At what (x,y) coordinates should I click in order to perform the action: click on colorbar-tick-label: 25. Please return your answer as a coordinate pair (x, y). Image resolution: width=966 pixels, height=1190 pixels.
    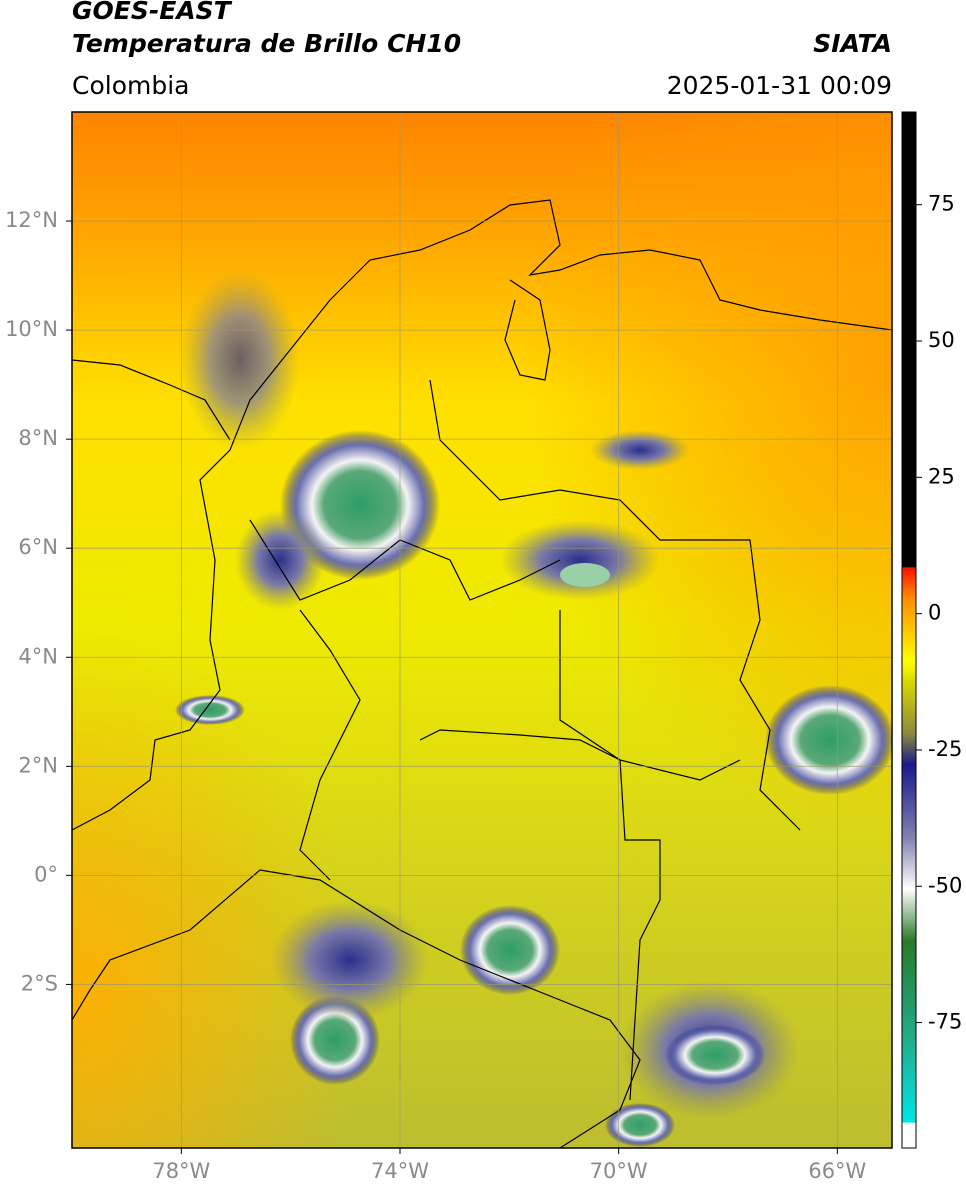
    Looking at the image, I should click on (941, 476).